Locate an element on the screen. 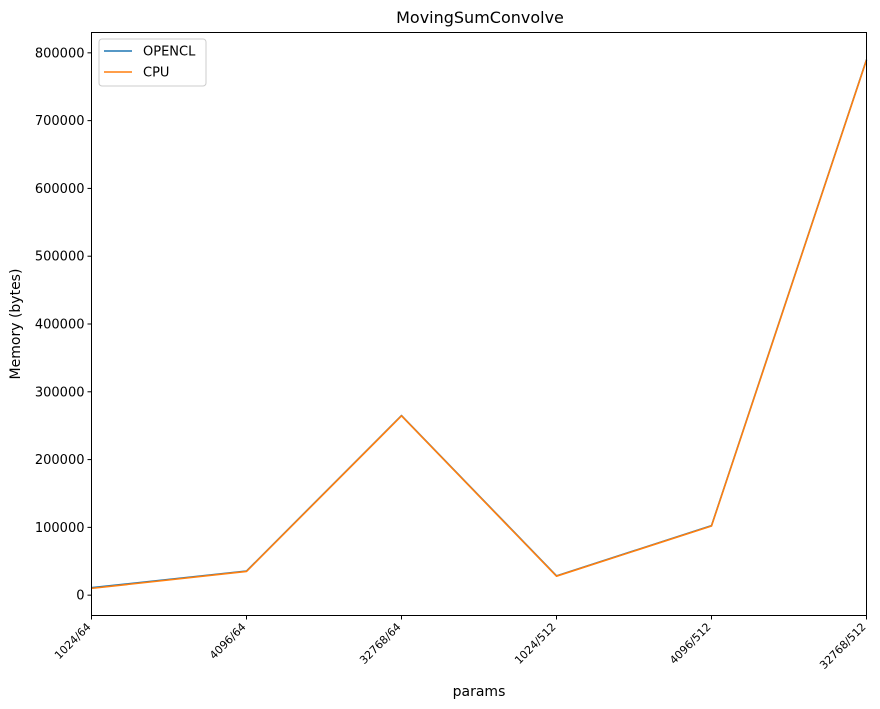  x-tick-label: 32768/64 is located at coordinates (380, 643).